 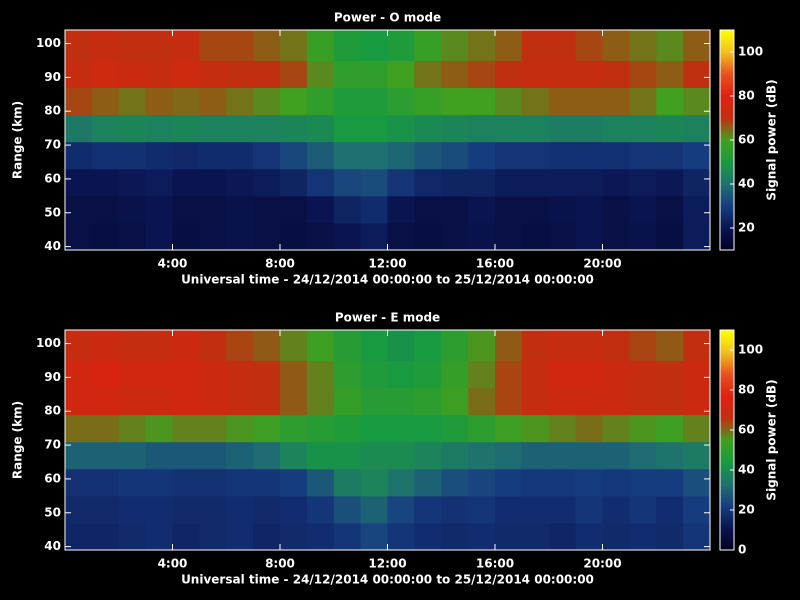 I want to click on colorbar-tick-label: 40, so click(x=746, y=184).